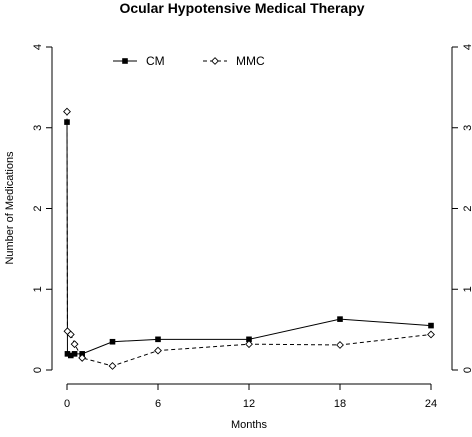  Describe the element at coordinates (215, 61) in the screenshot. I see `legend-marker-mmc` at that location.